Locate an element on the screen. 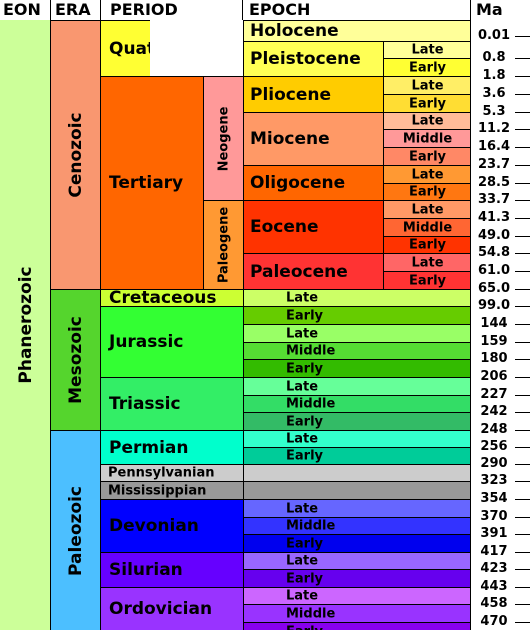 This screenshot has height=630, width=530. period-silurian: Silurian is located at coordinates (171, 569).